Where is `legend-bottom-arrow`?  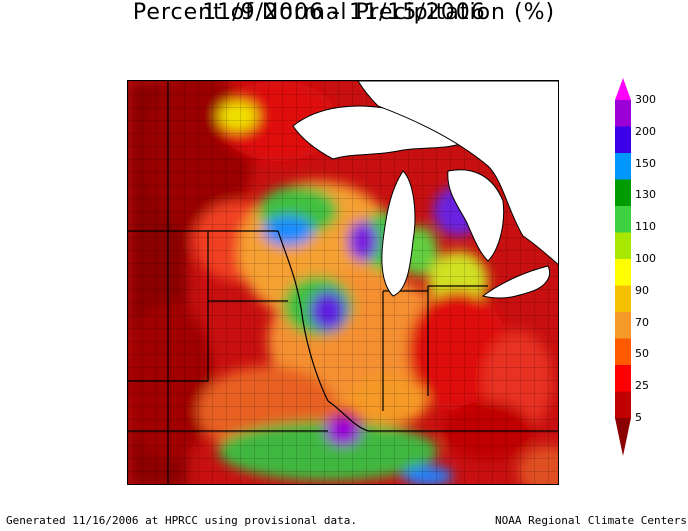 legend-bottom-arrow is located at coordinates (623, 437).